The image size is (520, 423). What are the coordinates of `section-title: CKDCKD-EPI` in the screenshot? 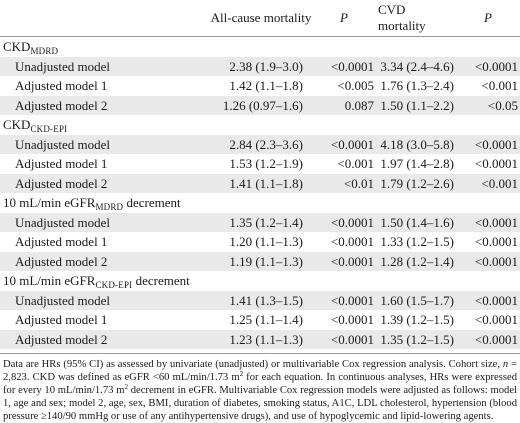 It's located at (260, 125).